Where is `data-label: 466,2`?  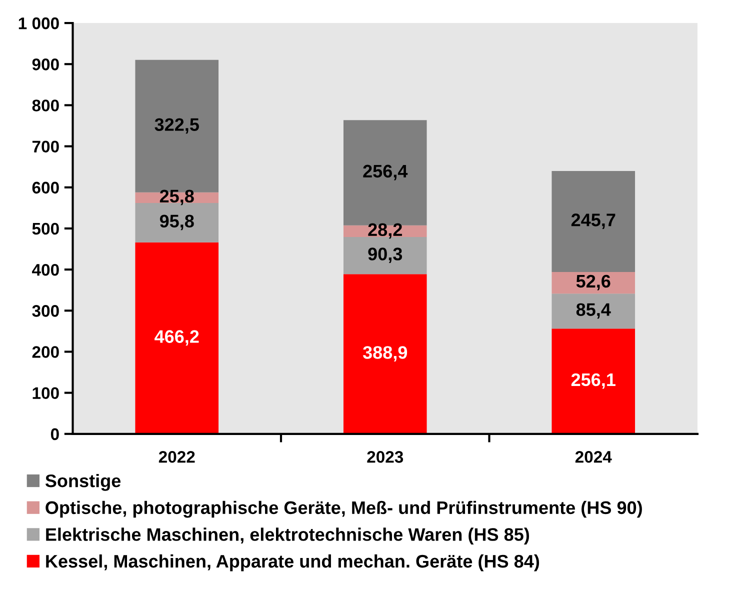
data-label: 466,2 is located at coordinates (176, 338).